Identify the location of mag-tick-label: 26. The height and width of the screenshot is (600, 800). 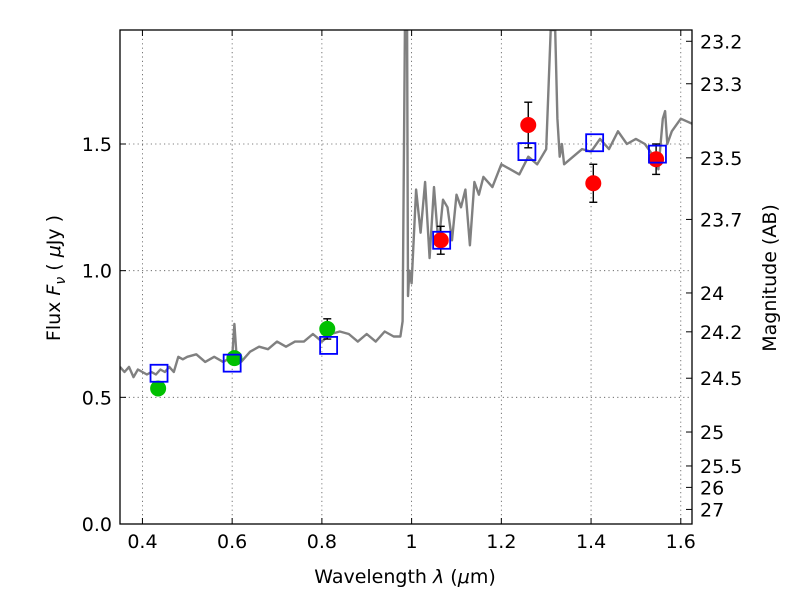
(712, 488).